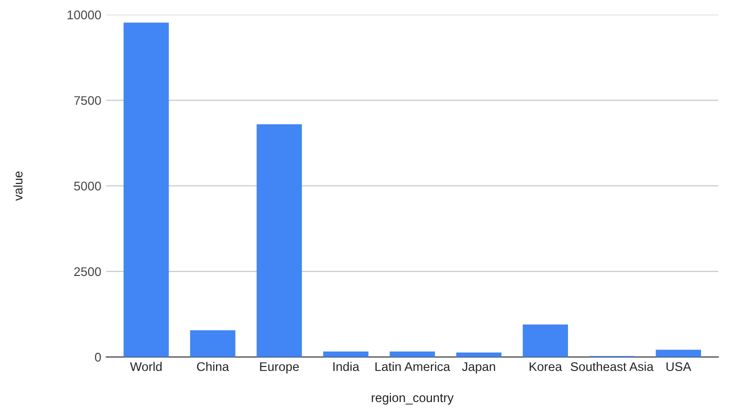 This screenshot has height=420, width=733. Describe the element at coordinates (679, 367) in the screenshot. I see `x-tick-label: USA` at that location.